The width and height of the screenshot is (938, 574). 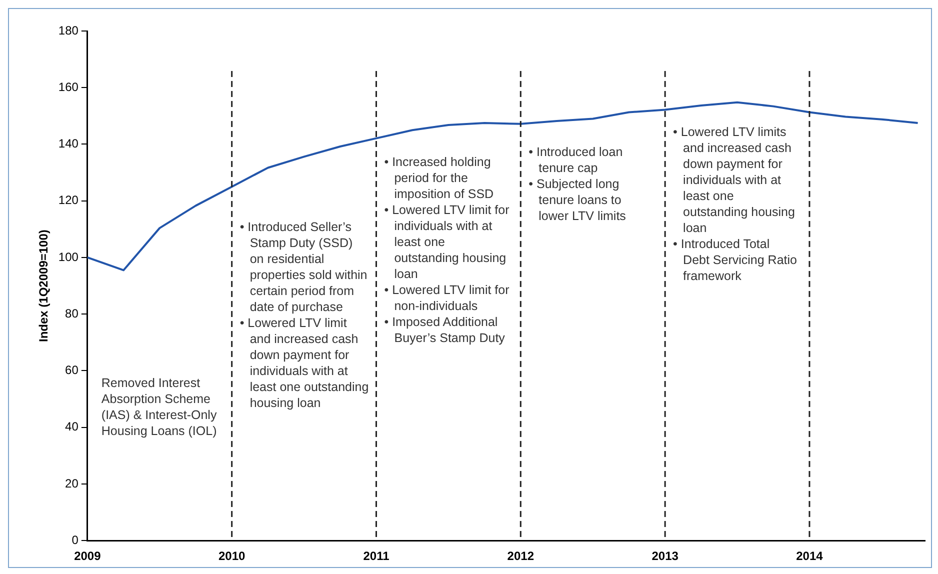 What do you see at coordinates (72, 313) in the screenshot?
I see `y-tick-label: 80` at bounding box center [72, 313].